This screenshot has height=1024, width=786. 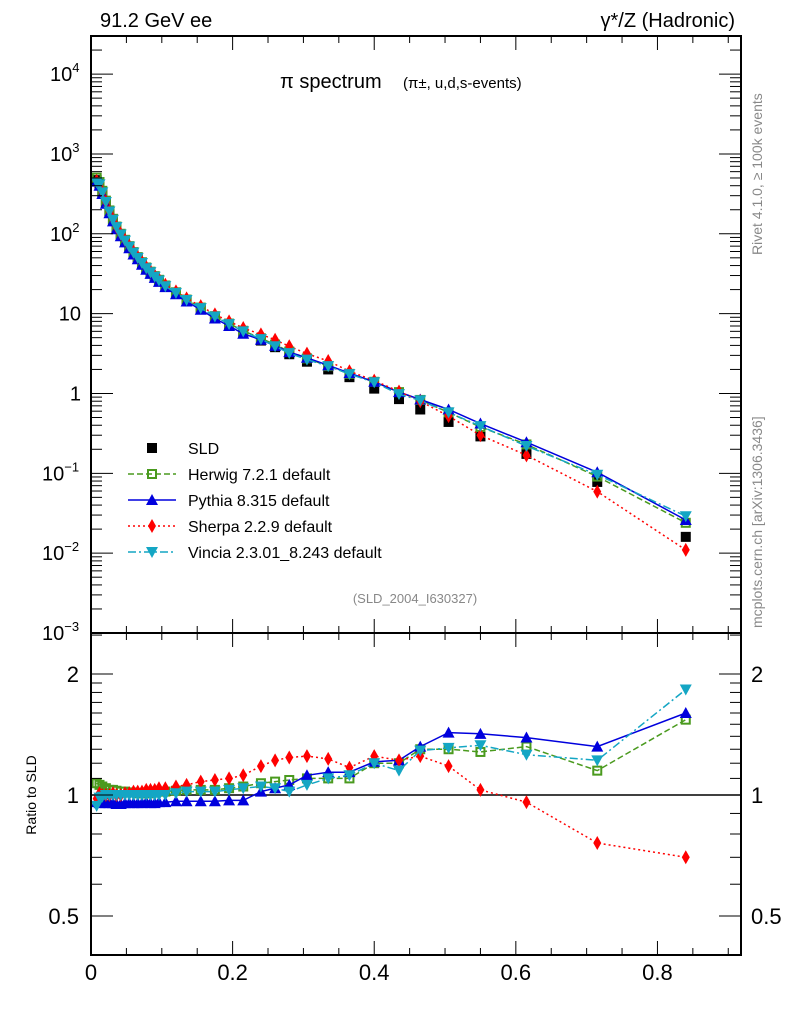 I want to click on x-tick-label: 0.8, so click(x=657, y=972).